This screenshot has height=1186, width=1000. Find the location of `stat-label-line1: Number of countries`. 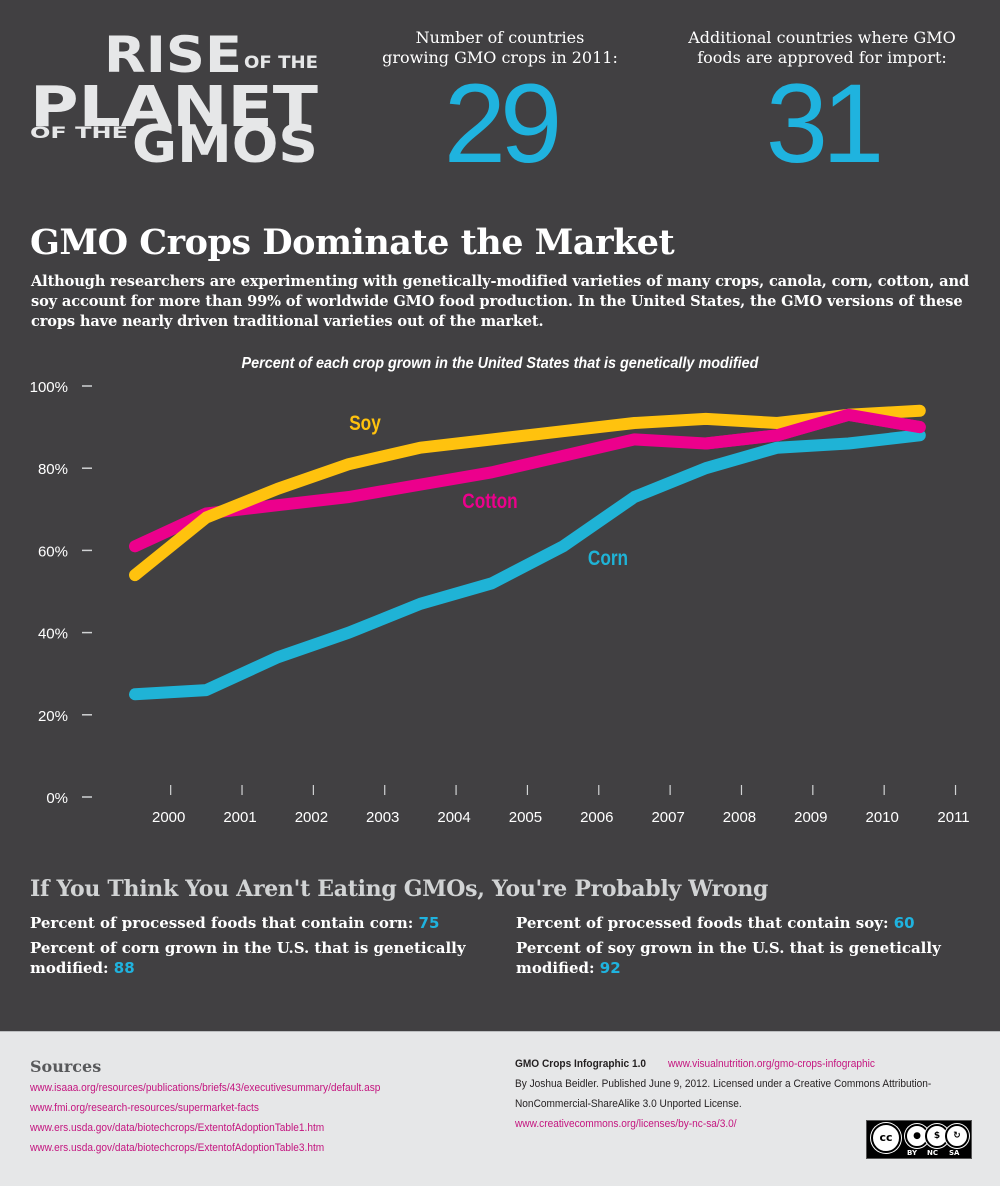

stat-label-line1: Number of countries is located at coordinates (500, 37).